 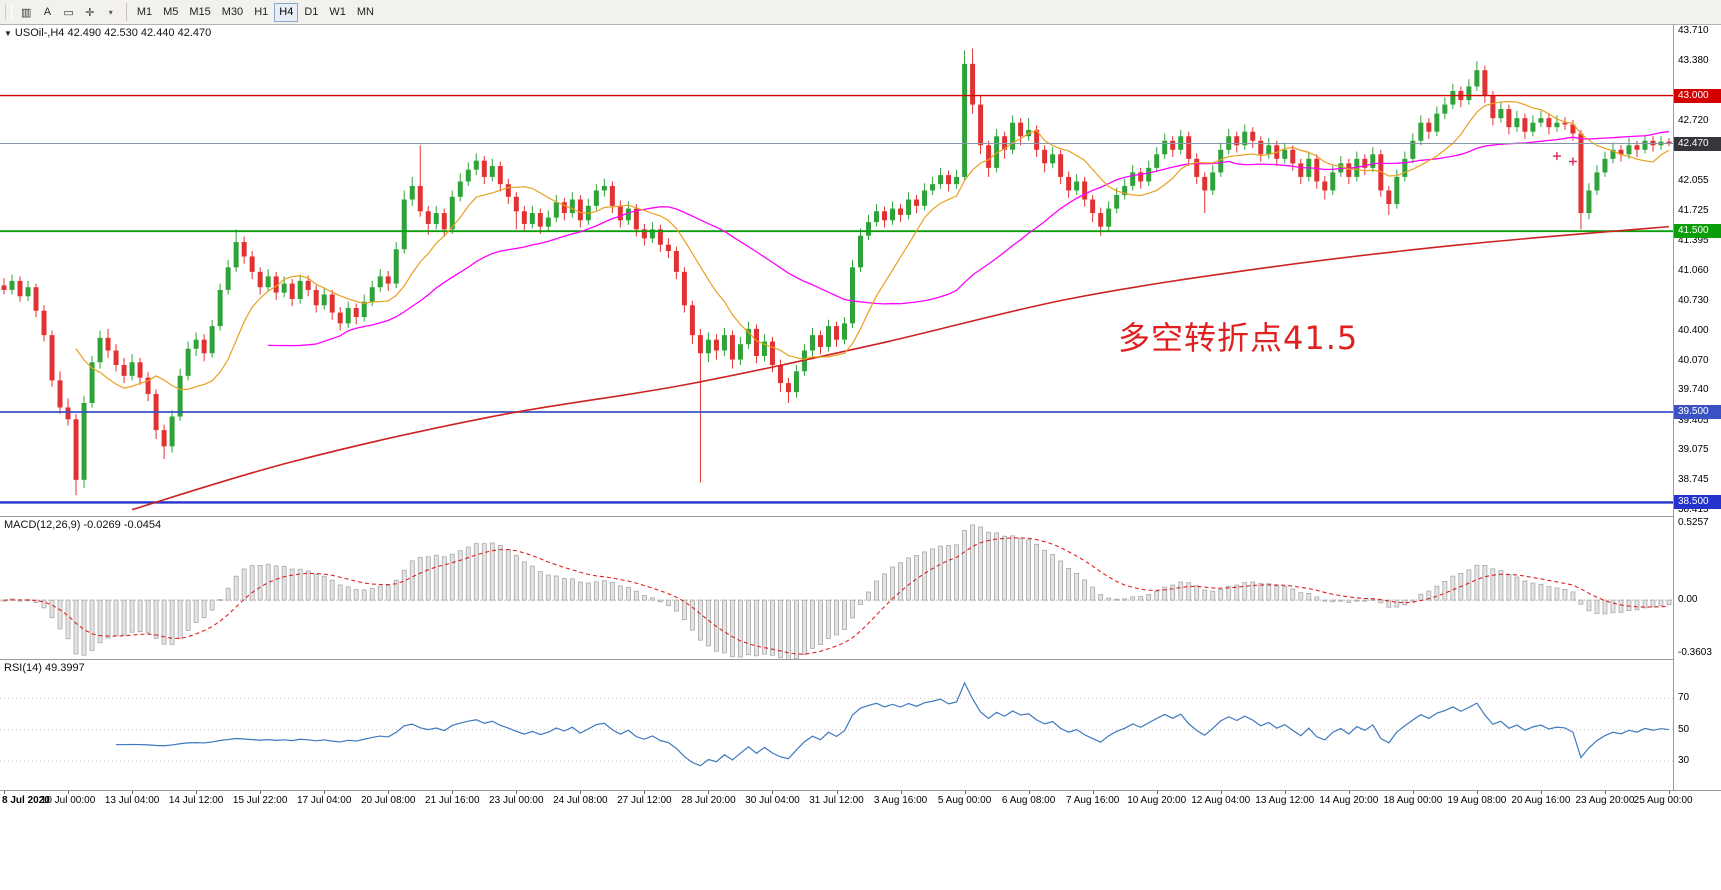 What do you see at coordinates (1693, 450) in the screenshot?
I see `price-tick: 39.075` at bounding box center [1693, 450].